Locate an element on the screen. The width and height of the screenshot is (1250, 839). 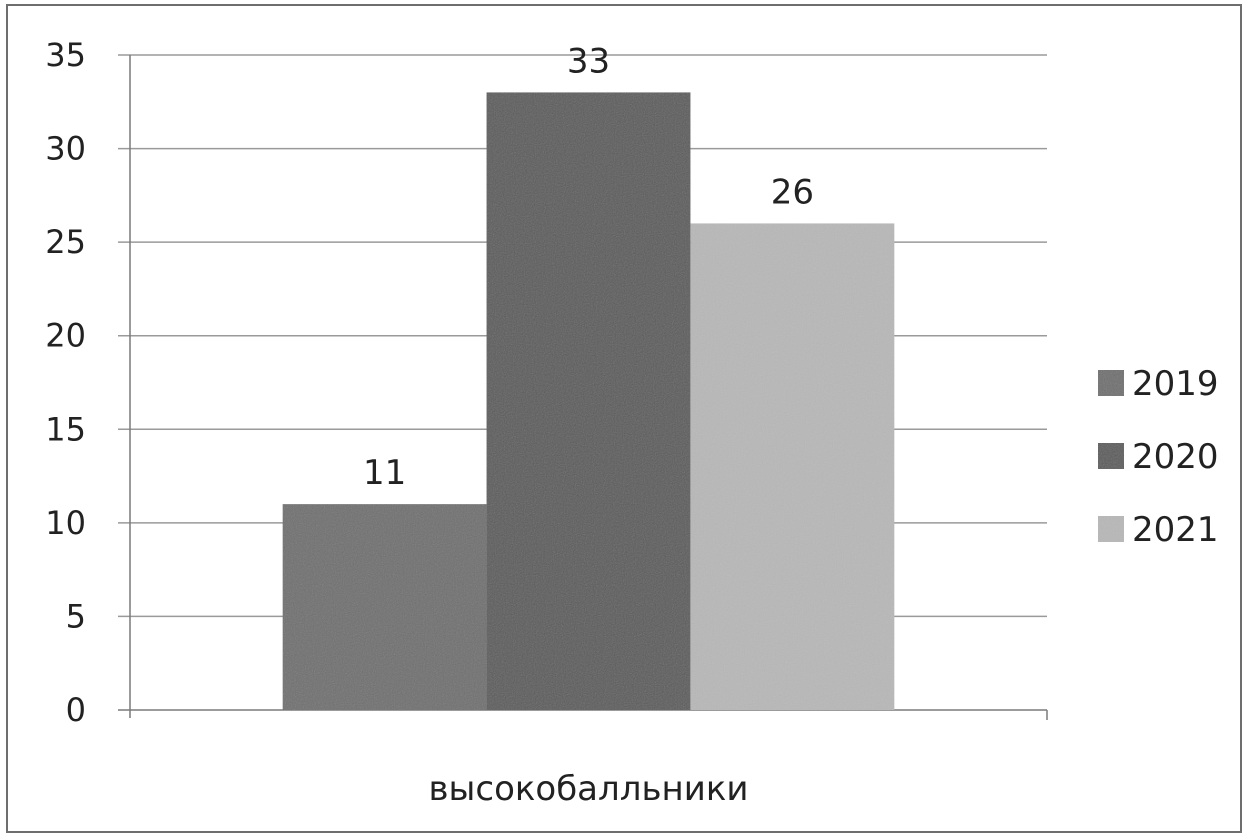
bar-2020 is located at coordinates (588, 401).